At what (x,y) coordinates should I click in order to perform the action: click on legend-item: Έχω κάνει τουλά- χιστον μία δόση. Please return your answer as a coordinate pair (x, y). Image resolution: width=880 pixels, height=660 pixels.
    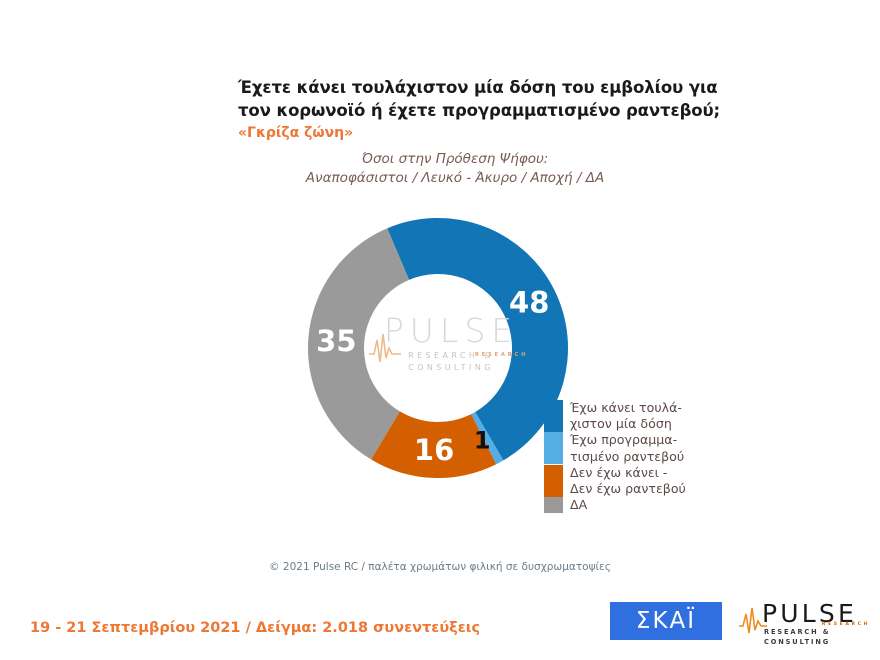
    Looking at the image, I should click on (634, 416).